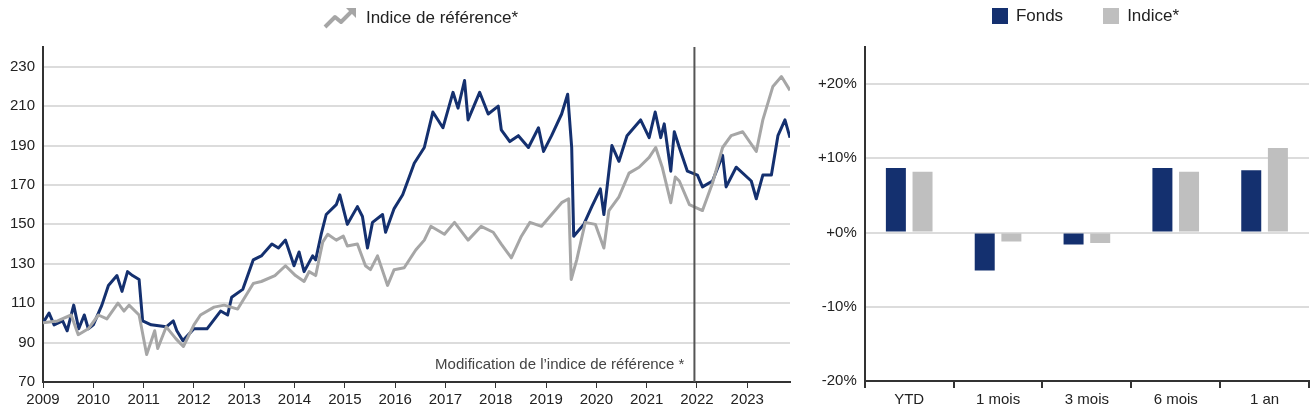 This screenshot has height=412, width=1311. Describe the element at coordinates (596, 399) in the screenshot. I see `x-tick-label: 2020` at that location.